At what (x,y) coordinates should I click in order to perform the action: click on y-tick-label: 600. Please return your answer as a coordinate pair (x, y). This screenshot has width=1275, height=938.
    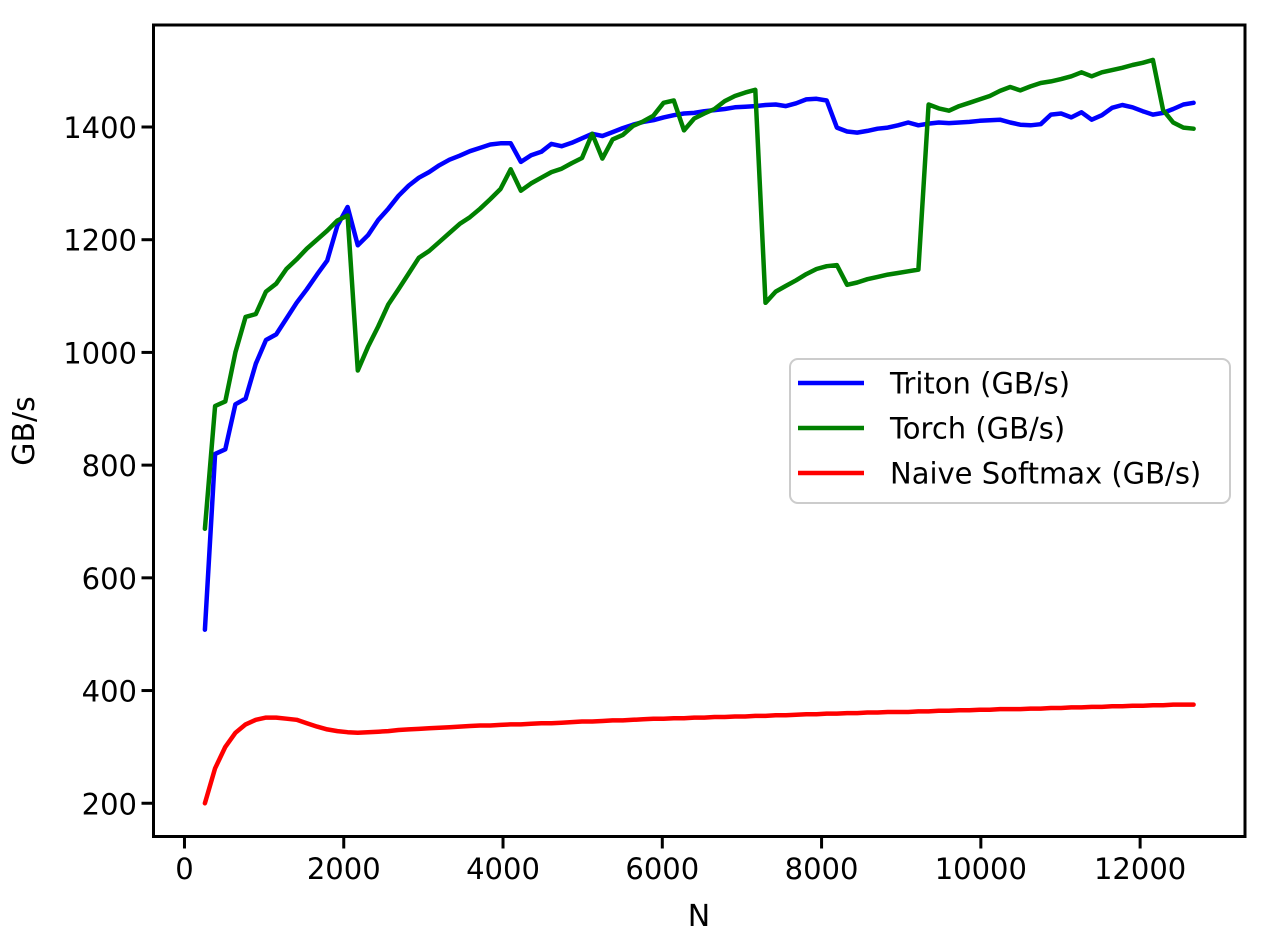
    Looking at the image, I should click on (109, 579).